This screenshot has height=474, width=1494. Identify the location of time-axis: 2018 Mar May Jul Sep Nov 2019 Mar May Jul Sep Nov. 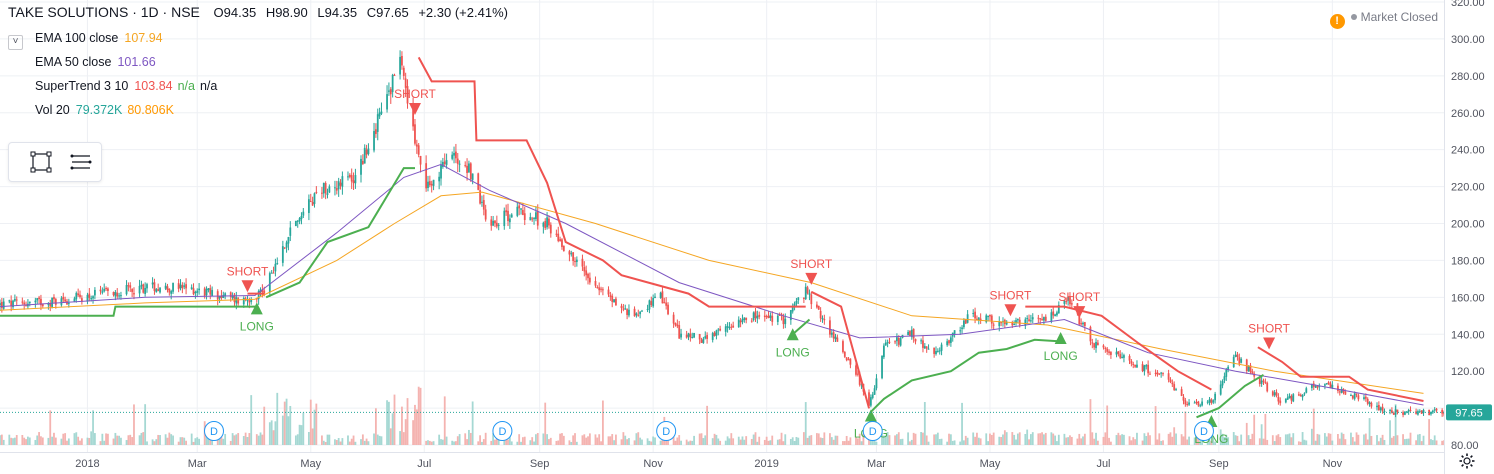
(708, 464).